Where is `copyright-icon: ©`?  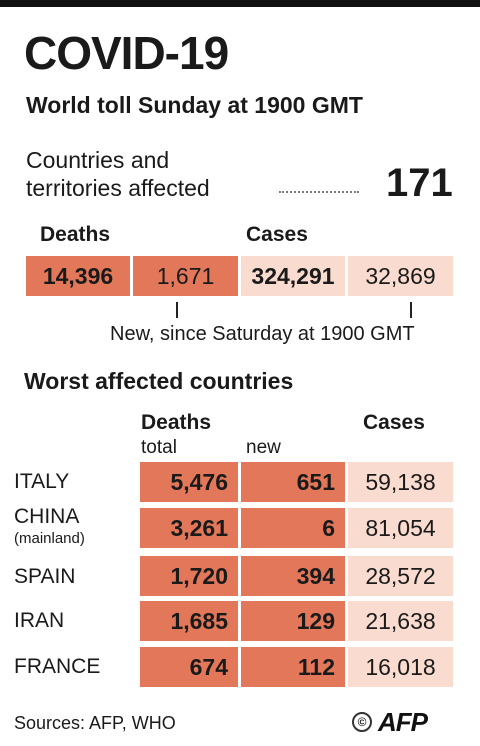
copyright-icon: © is located at coordinates (362, 722).